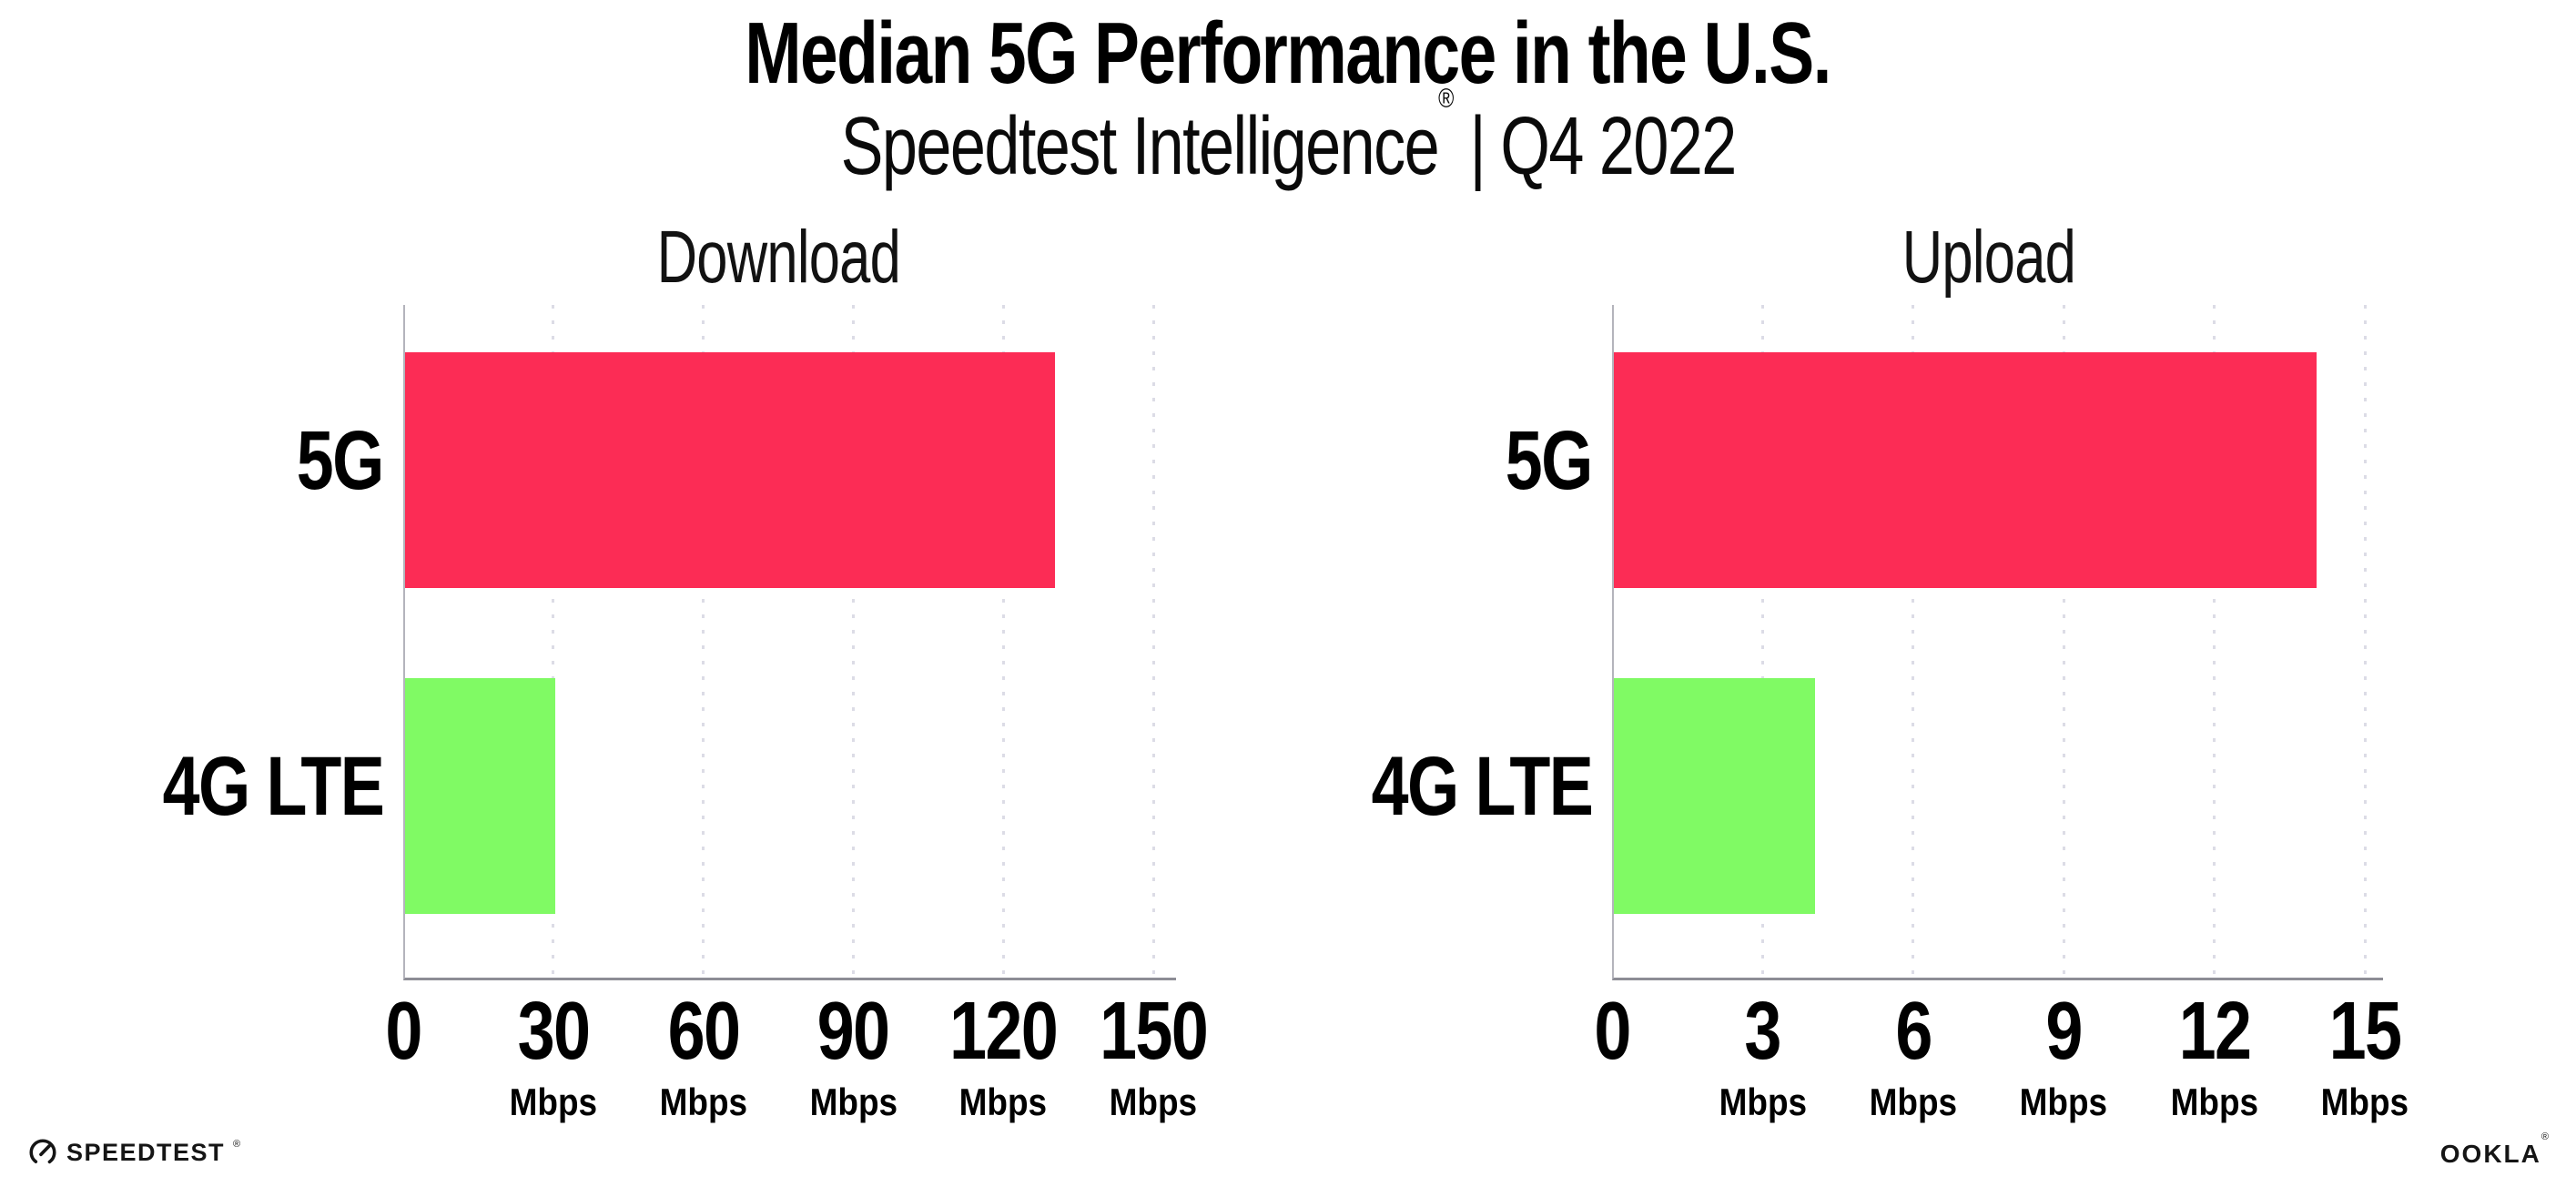 The width and height of the screenshot is (2576, 1197). I want to click on x-tick-value: 15, so click(2365, 1031).